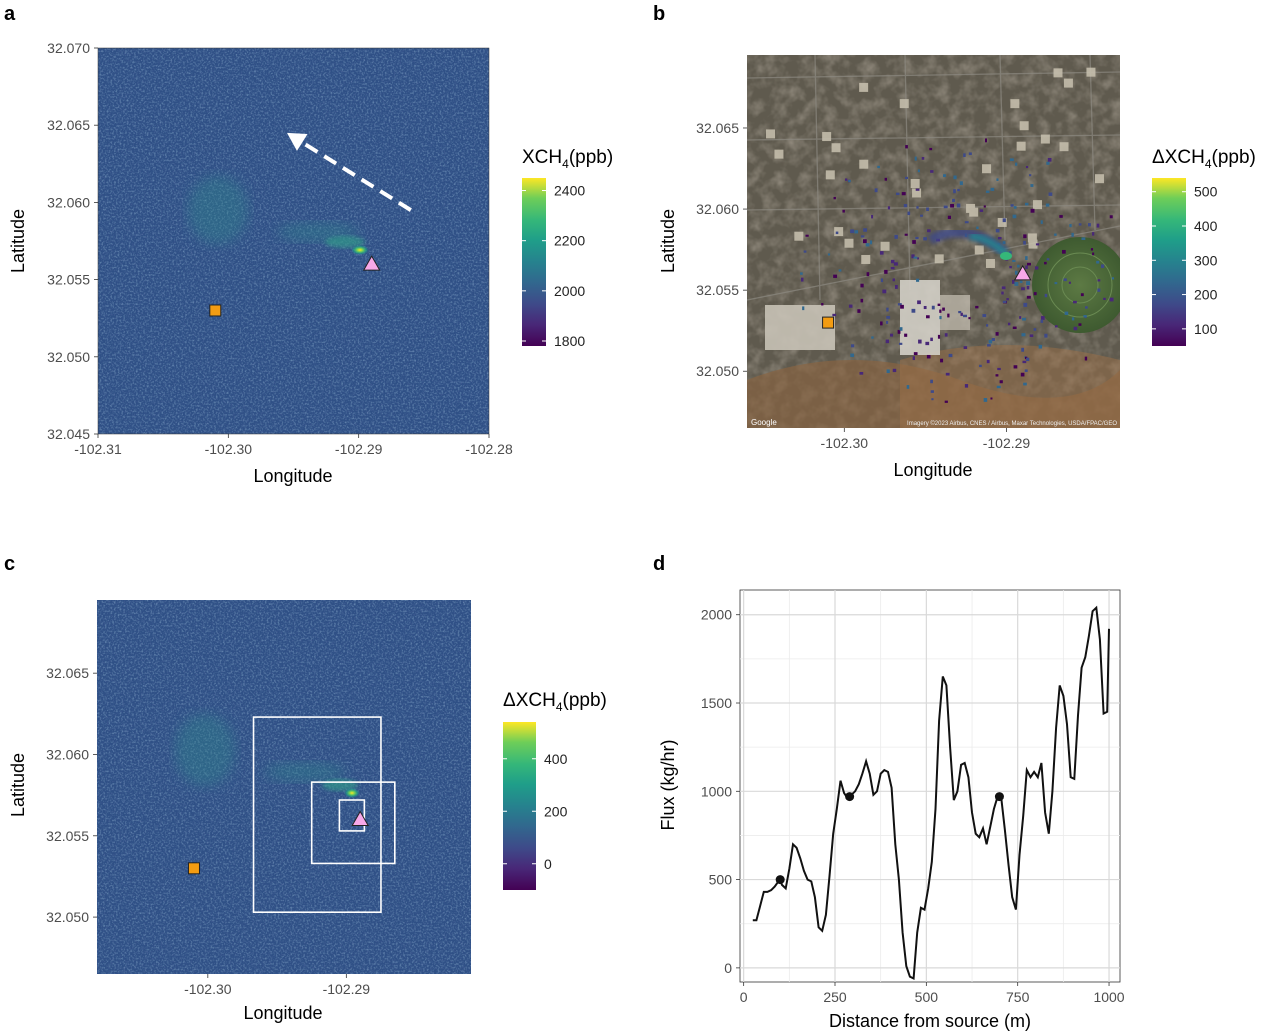 The width and height of the screenshot is (1288, 1033). Describe the element at coordinates (555, 790) in the screenshot. I see `colorbar-c: ΔXCH4(ppb) 400 200 0` at that location.